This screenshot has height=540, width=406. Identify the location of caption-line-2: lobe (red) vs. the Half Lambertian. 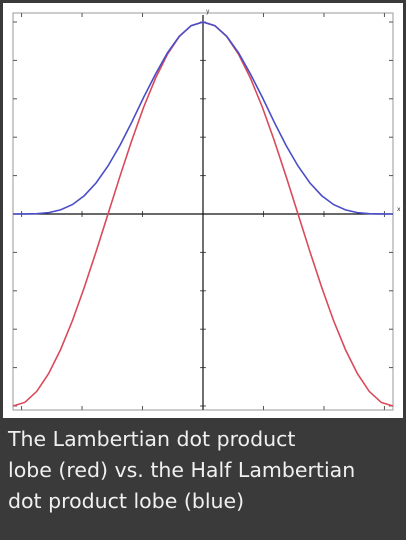
(182, 470).